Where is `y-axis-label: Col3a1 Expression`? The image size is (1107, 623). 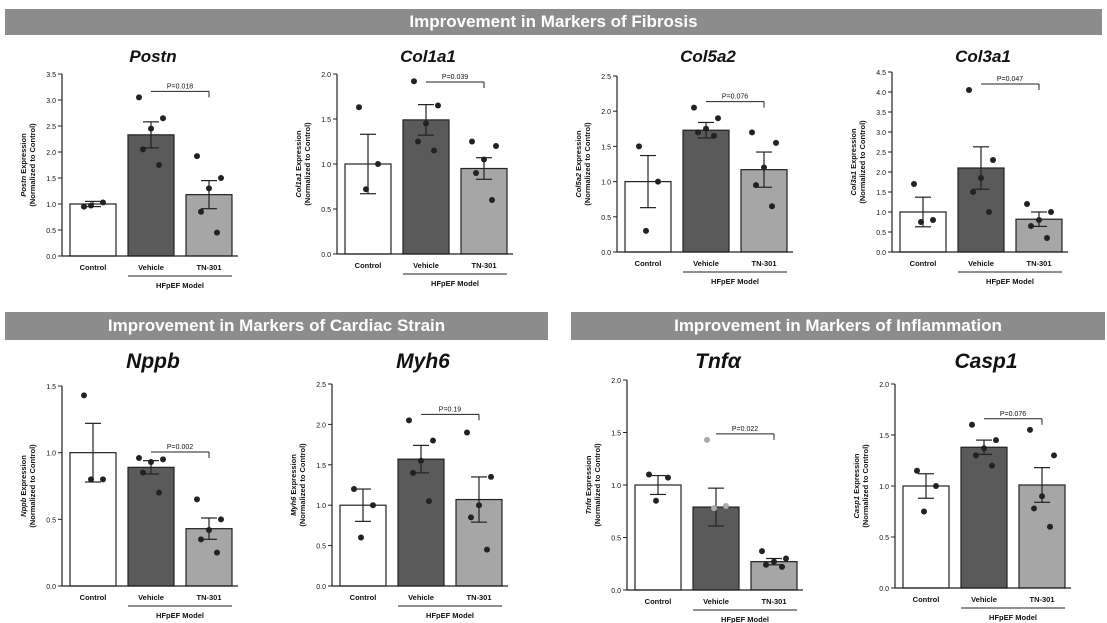
y-axis-label: Col3a1 Expression is located at coordinates (853, 162).